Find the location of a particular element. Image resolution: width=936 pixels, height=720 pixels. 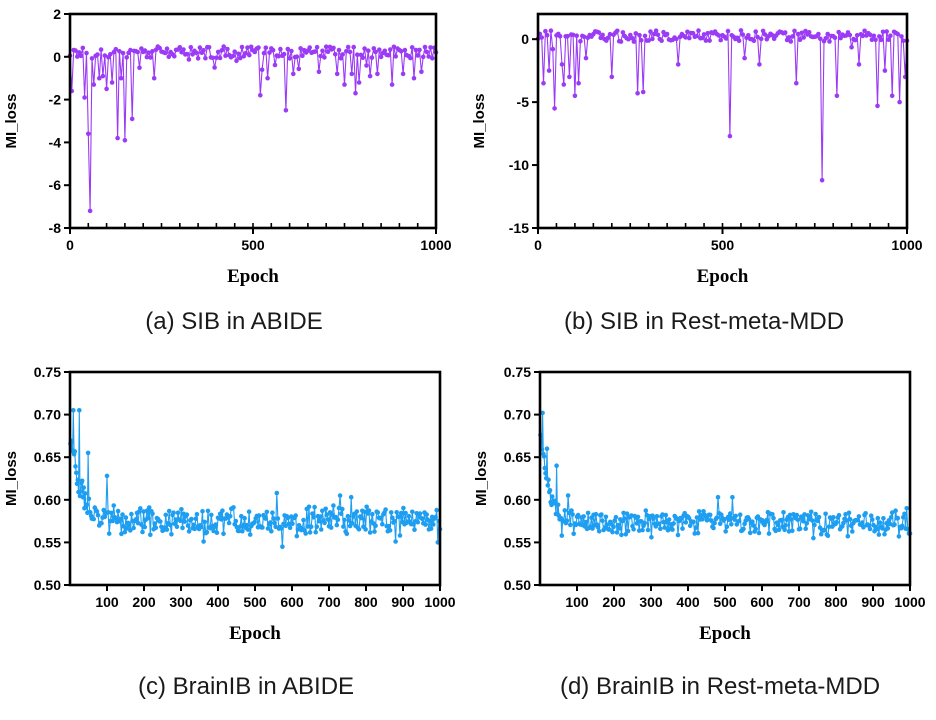

series-points is located at coordinates (722, 105).